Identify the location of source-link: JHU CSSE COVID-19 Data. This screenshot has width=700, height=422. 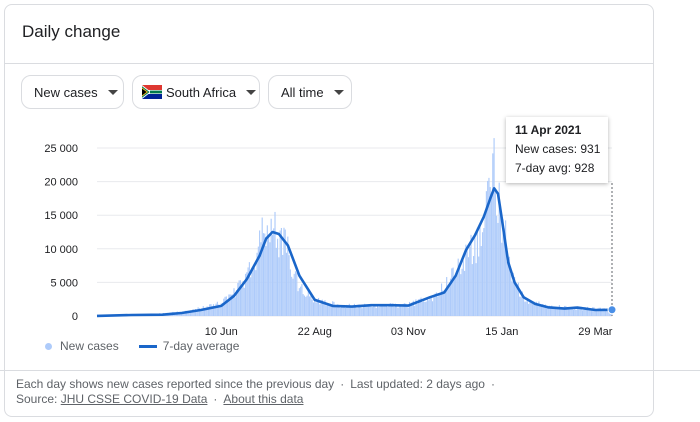
(134, 399).